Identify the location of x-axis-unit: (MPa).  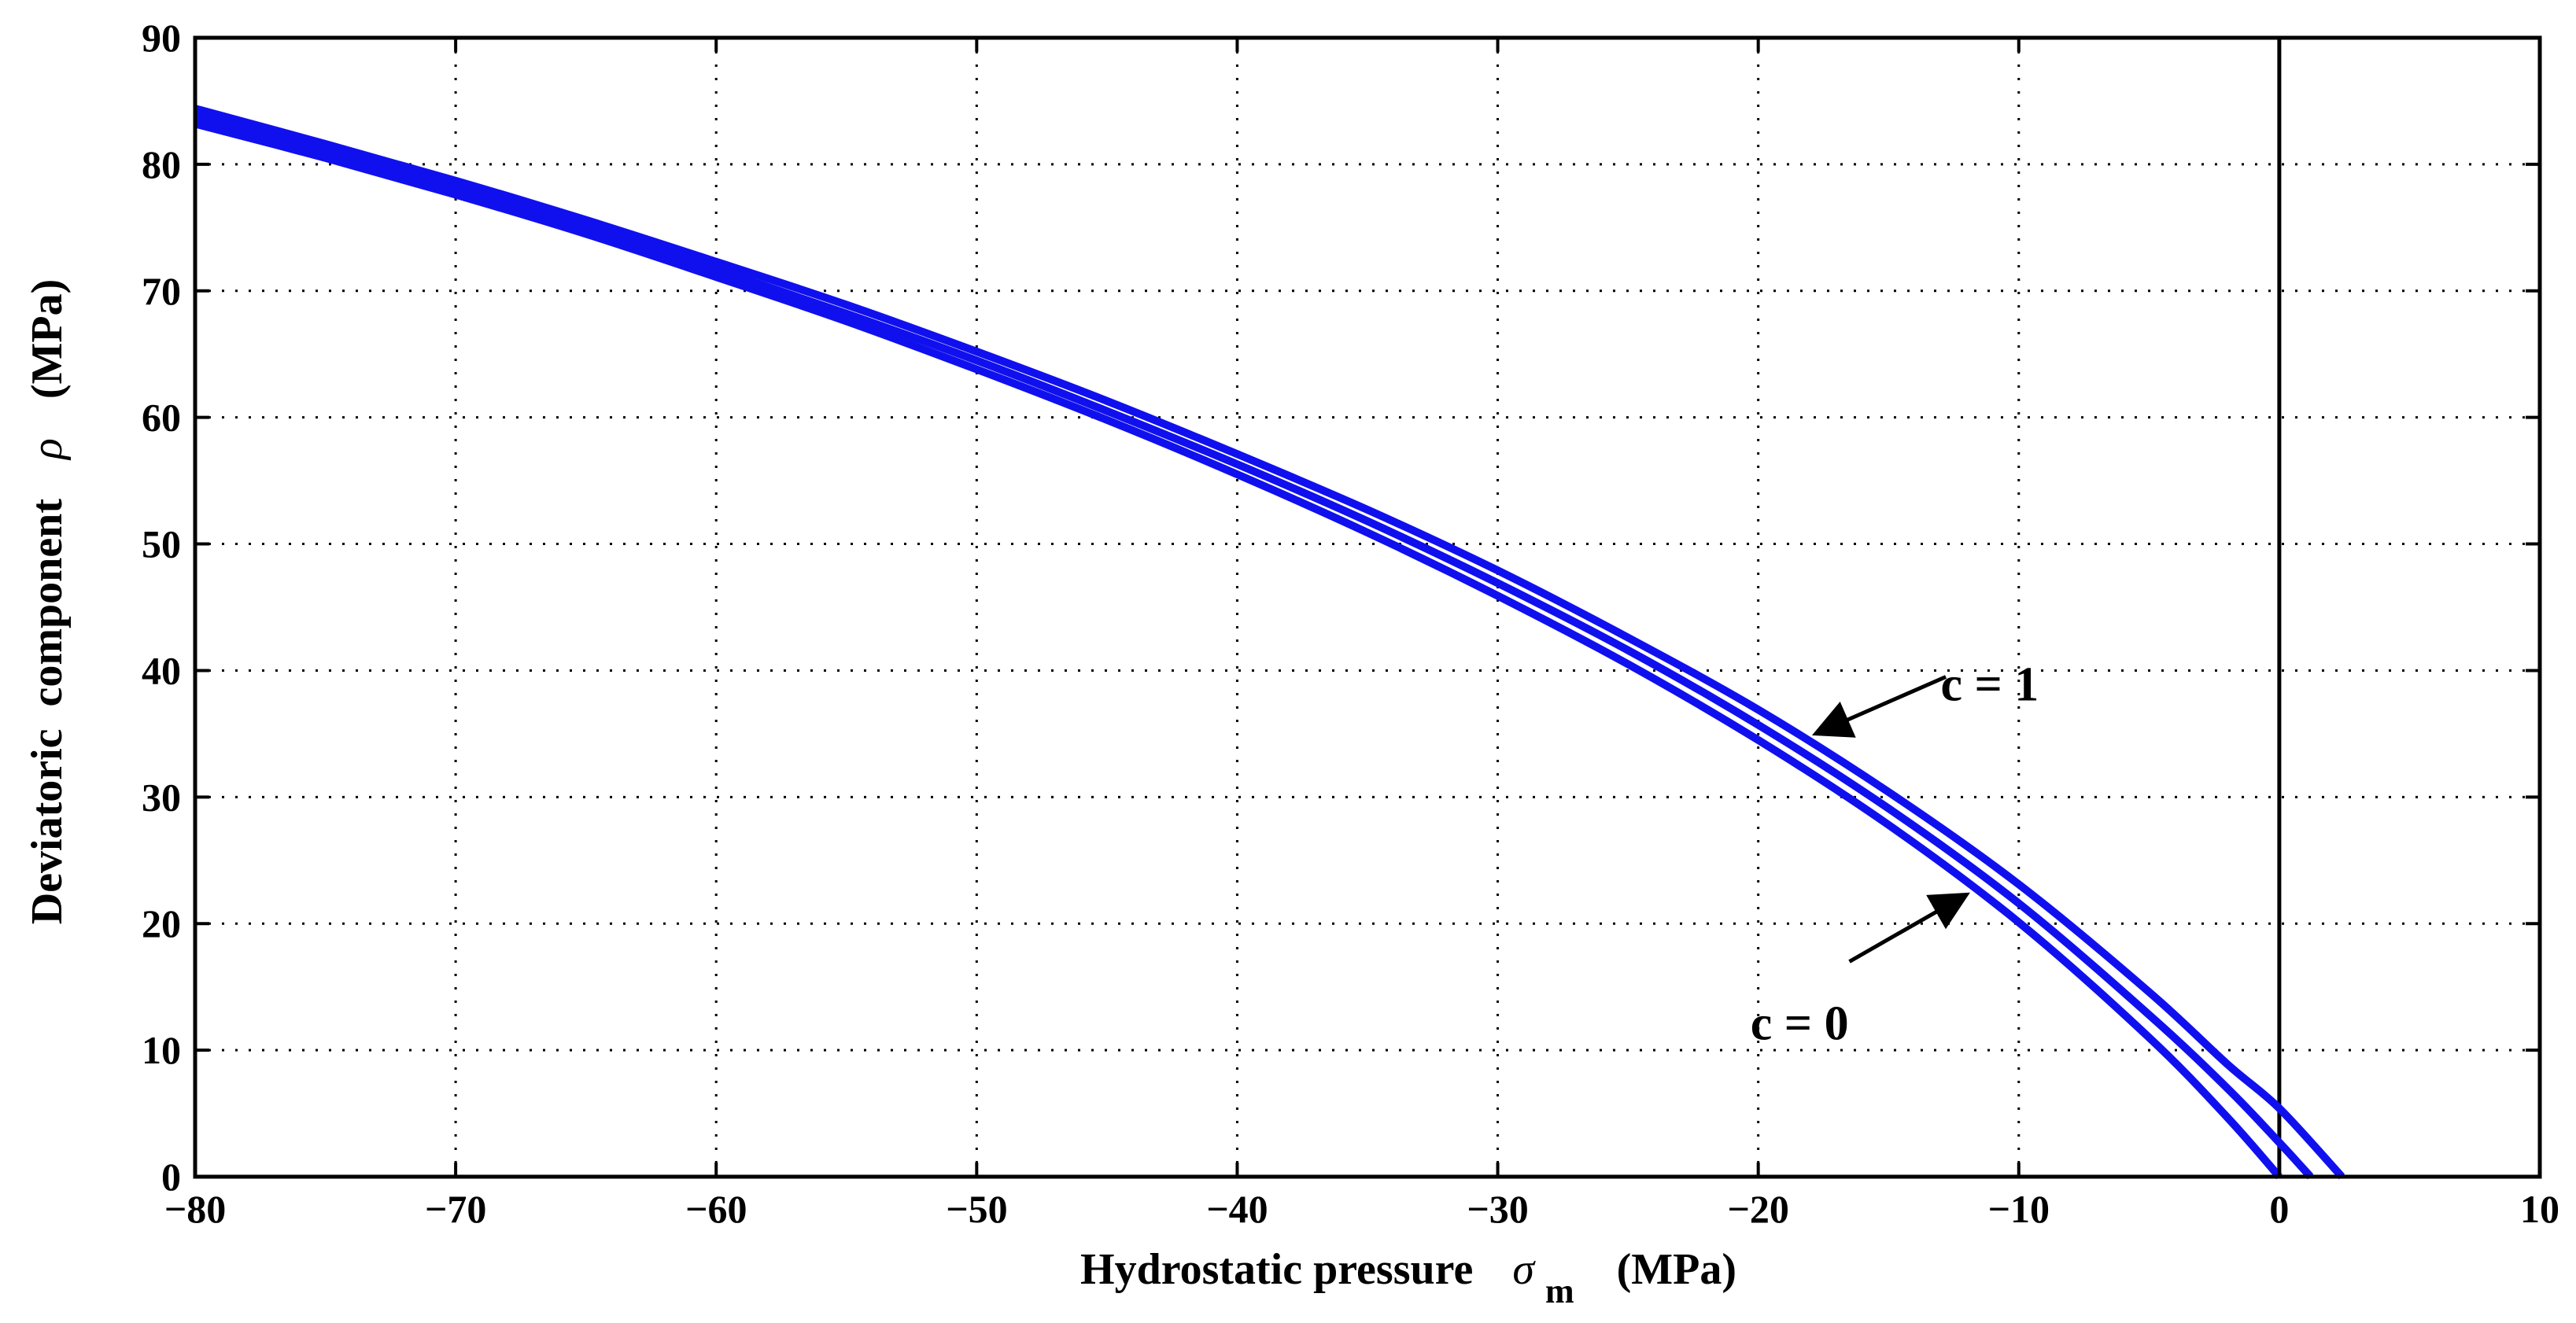
(1676, 1270).